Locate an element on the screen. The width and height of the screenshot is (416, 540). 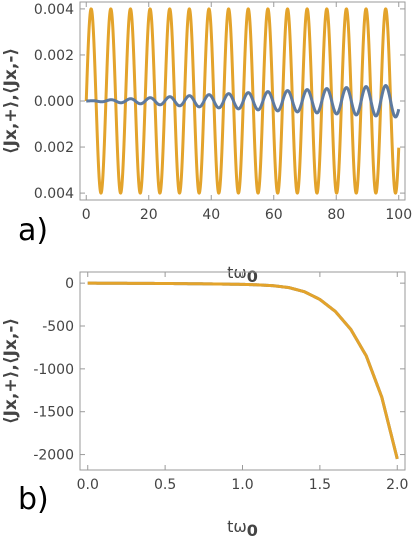
y-tick-label: -2000 is located at coordinates (53, 456).